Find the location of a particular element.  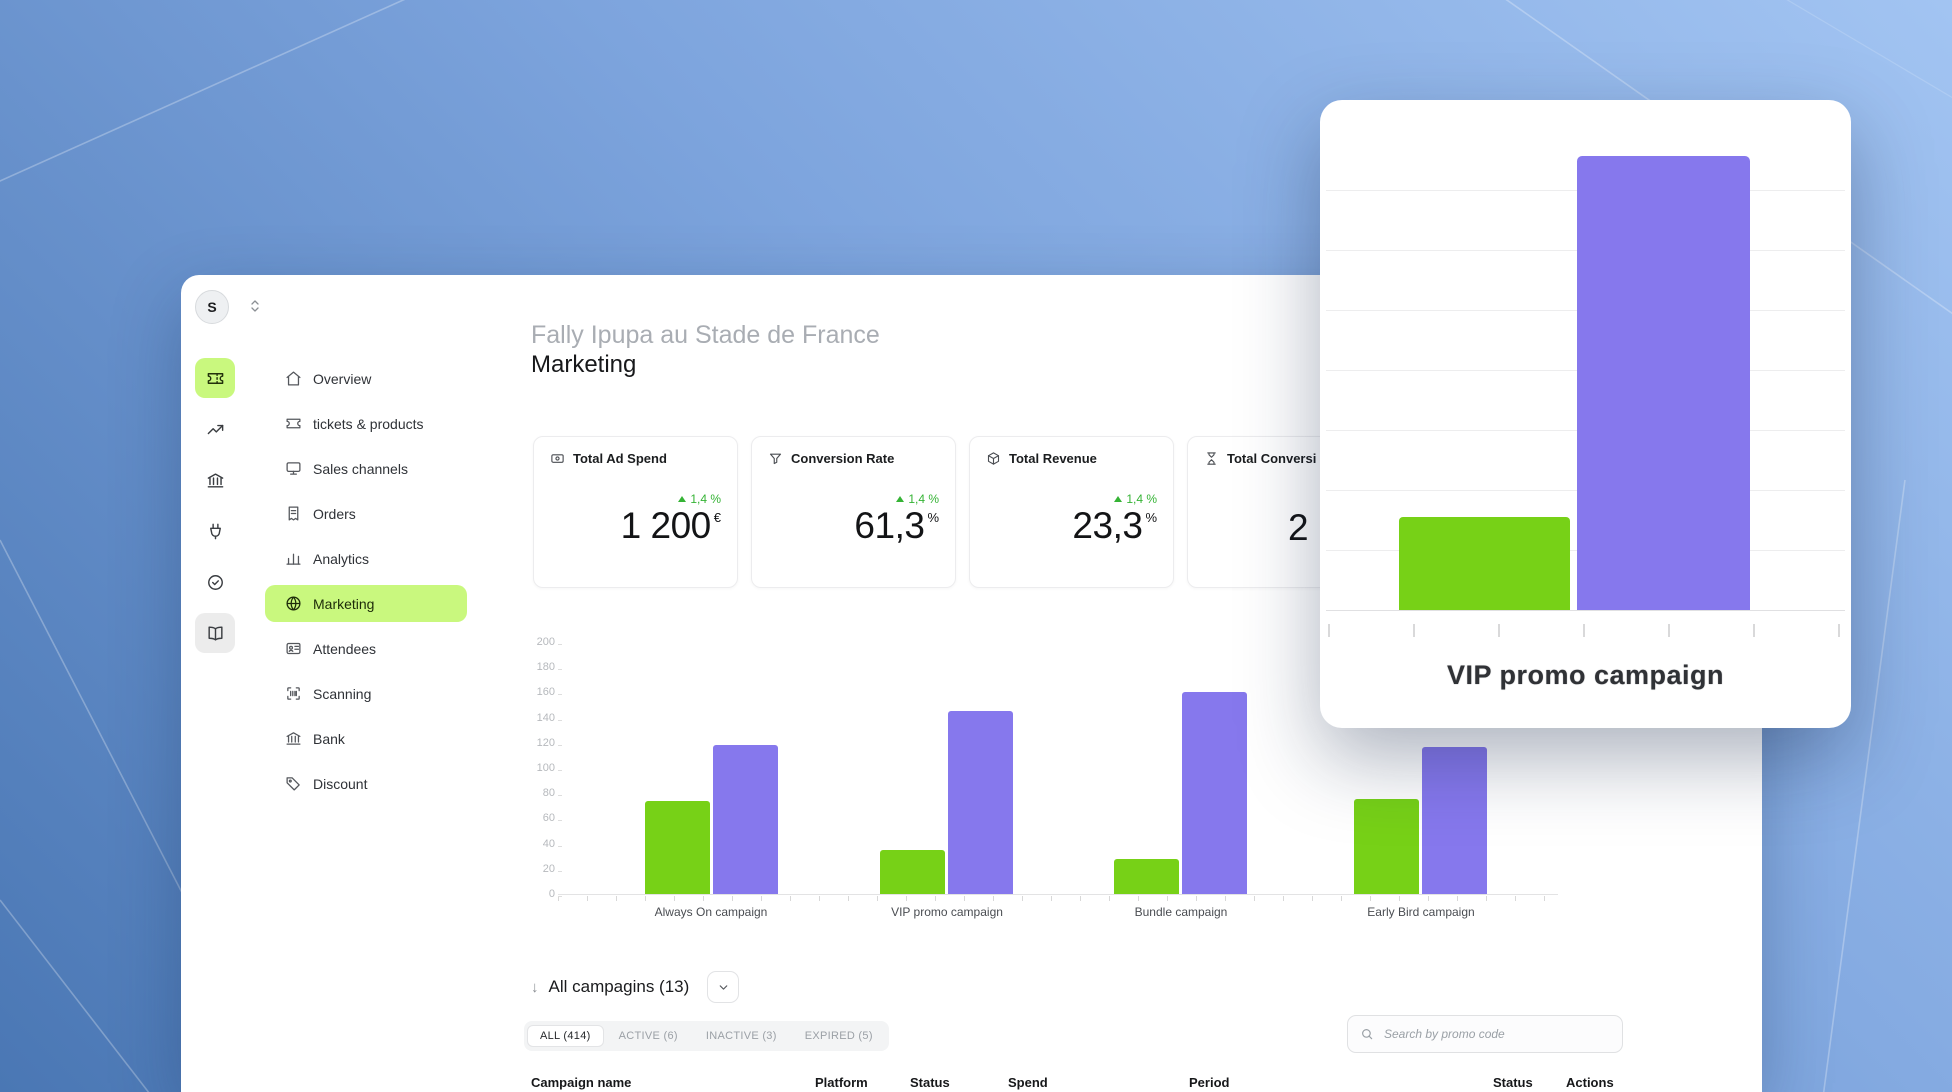

collapse-campaigns-button is located at coordinates (723, 987).